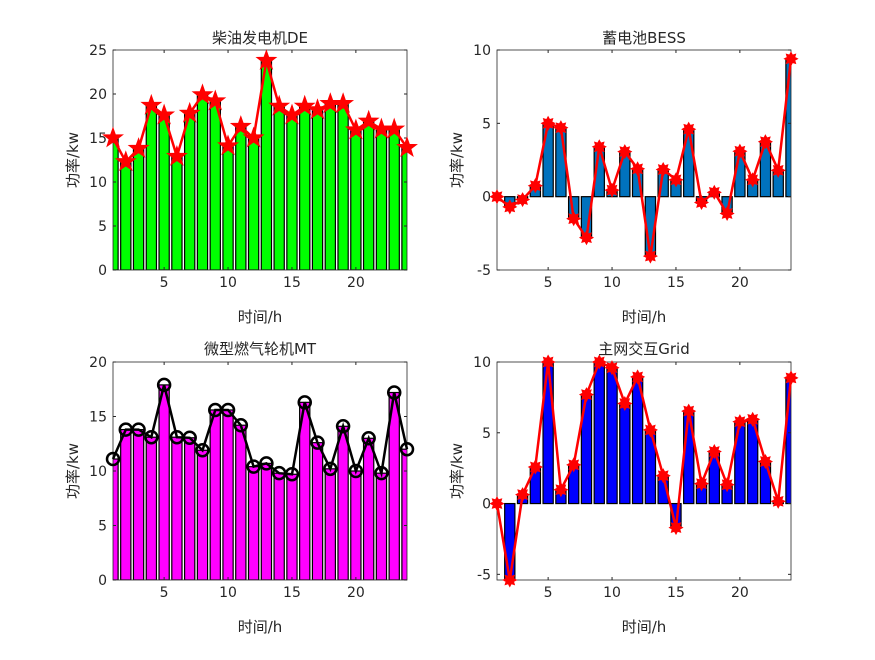  Describe the element at coordinates (98, 51) in the screenshot. I see `y-tick-label: 25` at that location.